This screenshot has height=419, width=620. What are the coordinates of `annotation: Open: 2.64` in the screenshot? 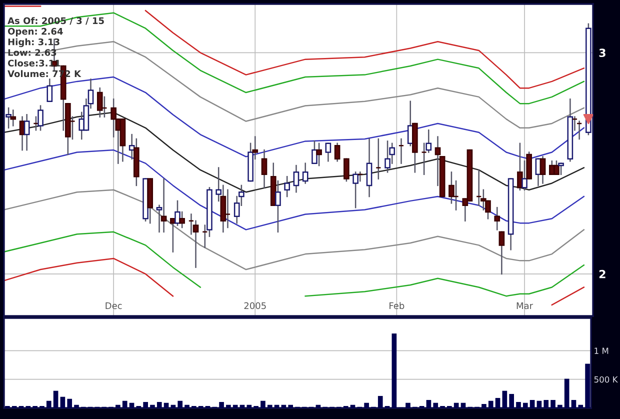 It's located at (35, 32).